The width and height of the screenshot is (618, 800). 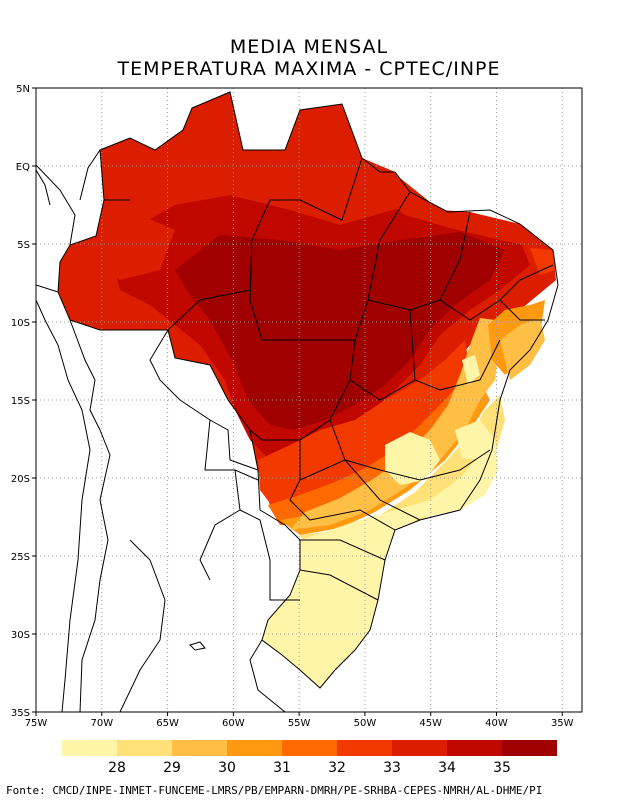 I want to click on lon-tick-label: 75W, so click(x=36, y=723).